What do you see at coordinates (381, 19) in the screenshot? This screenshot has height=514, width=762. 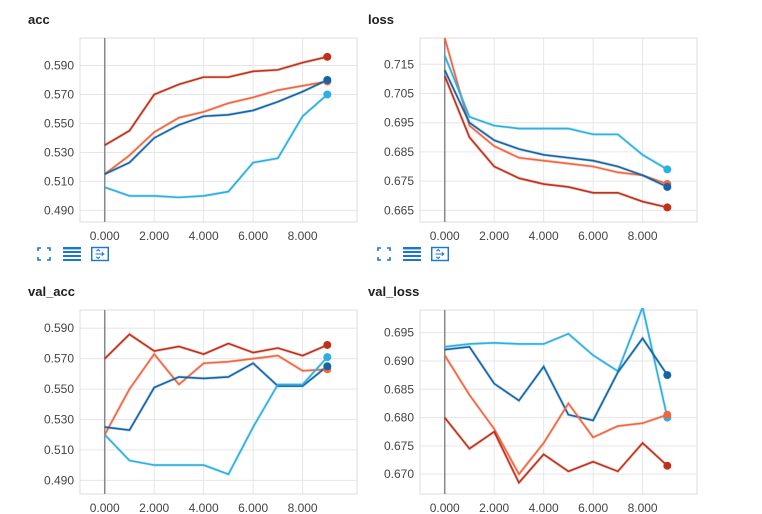 I see `chart-title: loss` at bounding box center [381, 19].